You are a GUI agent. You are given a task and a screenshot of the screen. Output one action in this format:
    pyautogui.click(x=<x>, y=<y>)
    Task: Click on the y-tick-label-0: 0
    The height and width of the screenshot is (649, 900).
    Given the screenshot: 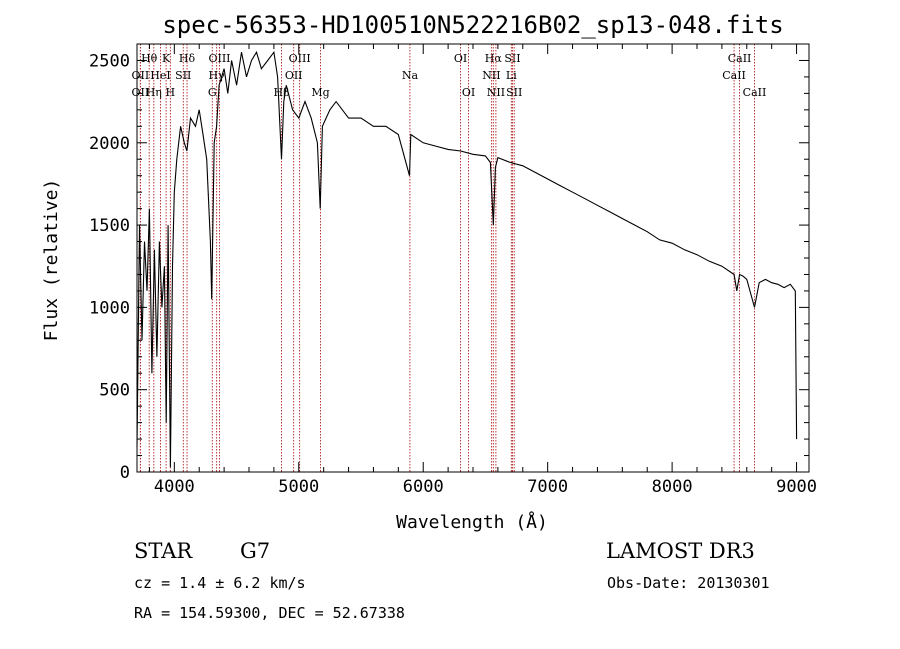 What is the action you would take?
    pyautogui.click(x=125, y=473)
    